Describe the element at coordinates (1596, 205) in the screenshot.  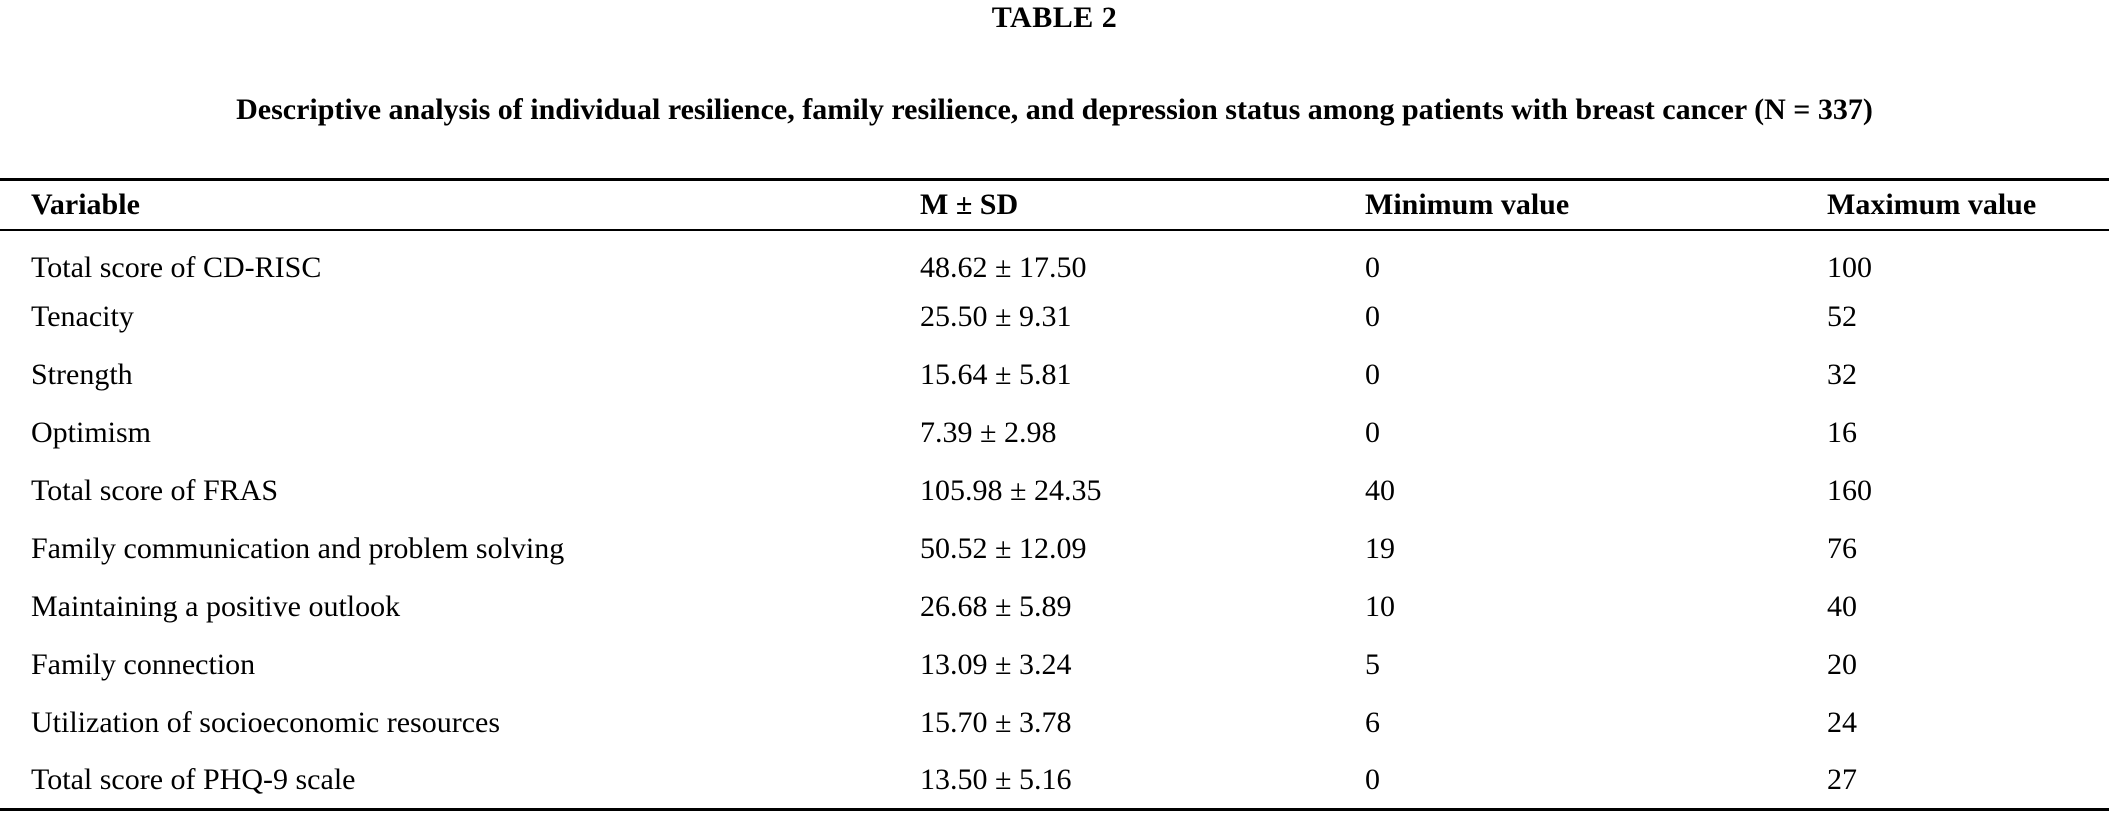
I see `column-header-minimum: Minimum value` at that location.